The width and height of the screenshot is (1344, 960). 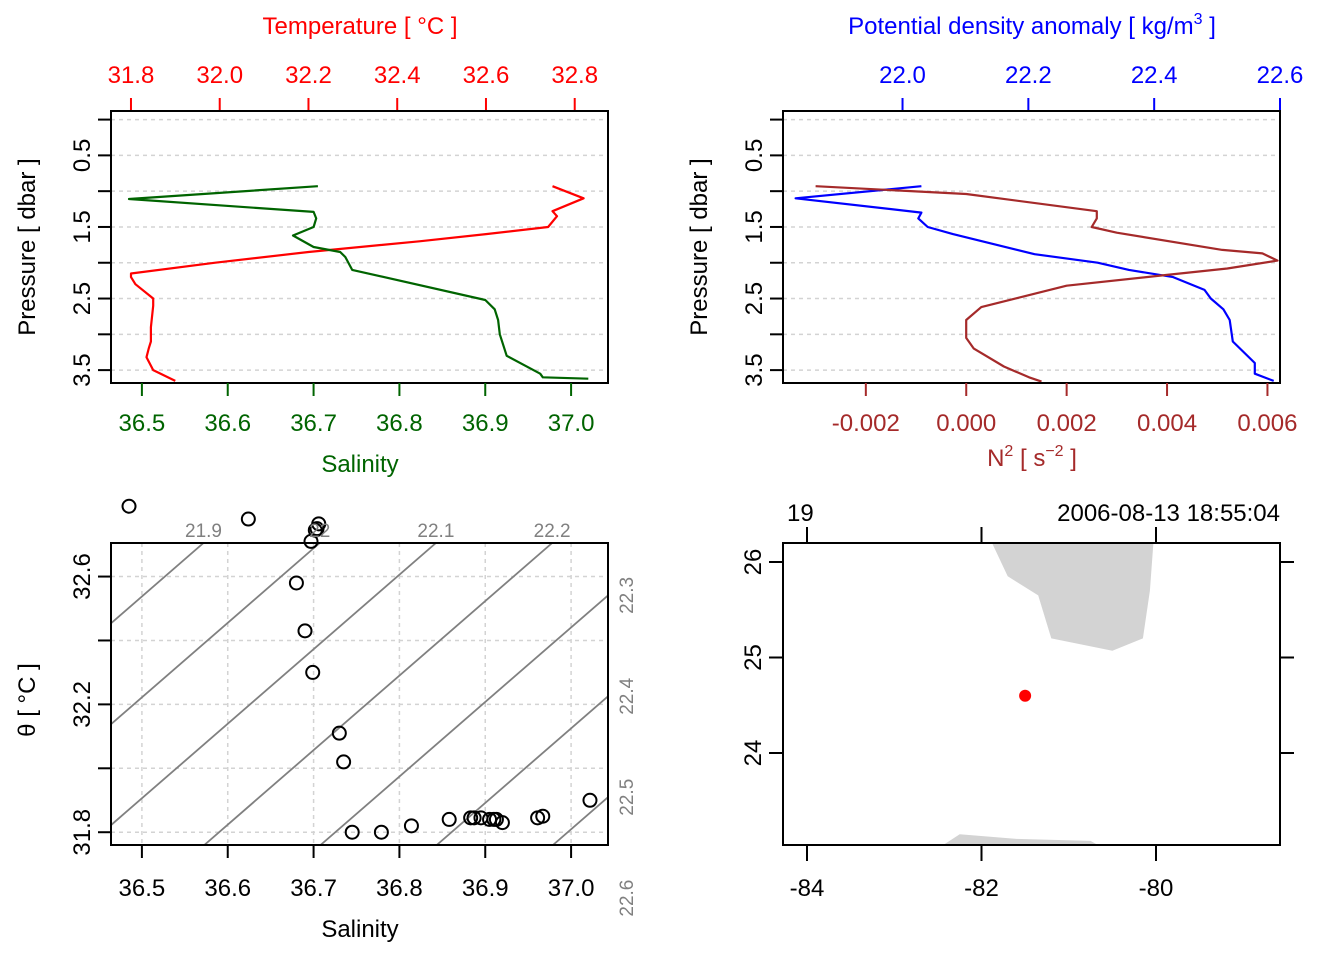 I want to click on top-tick-label: 32.6, so click(x=486, y=75).